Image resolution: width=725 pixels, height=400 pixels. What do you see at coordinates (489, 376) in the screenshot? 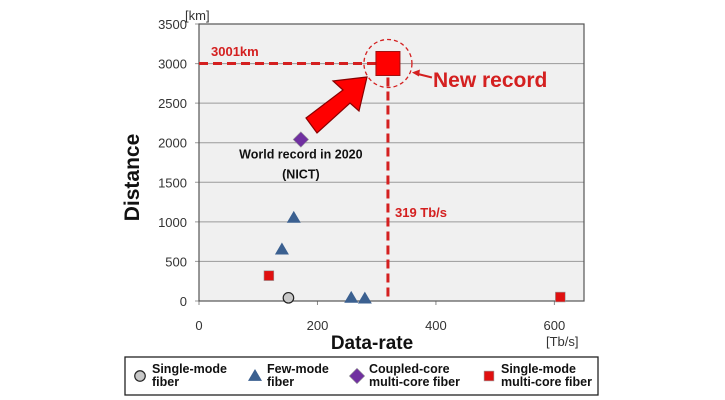
I see `legend-marker-square` at bounding box center [489, 376].